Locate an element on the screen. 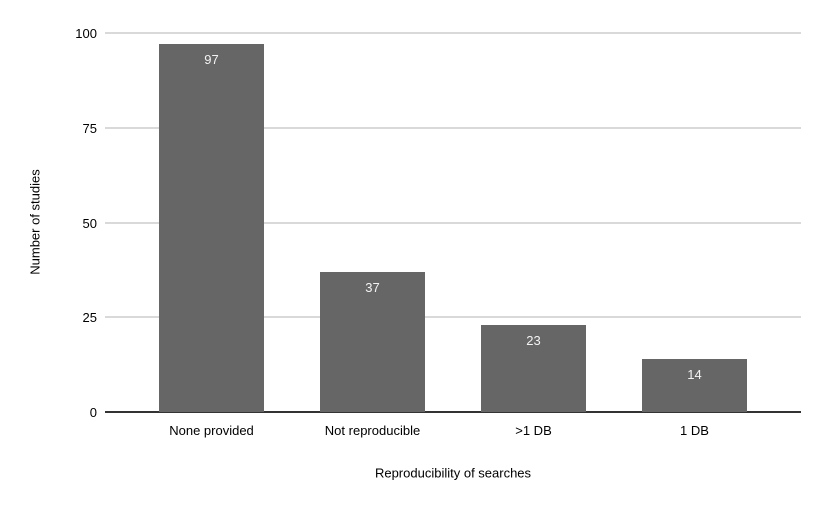 The image size is (826, 510). bar-value-label: 14 is located at coordinates (694, 374).